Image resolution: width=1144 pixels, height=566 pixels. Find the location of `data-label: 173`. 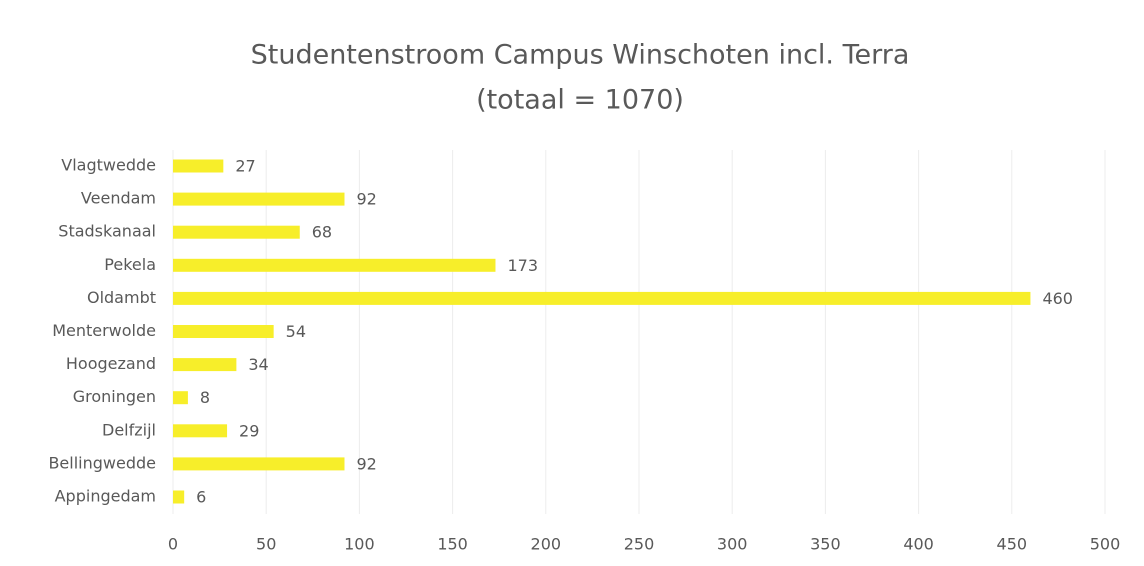

data-label: 173 is located at coordinates (522, 265).